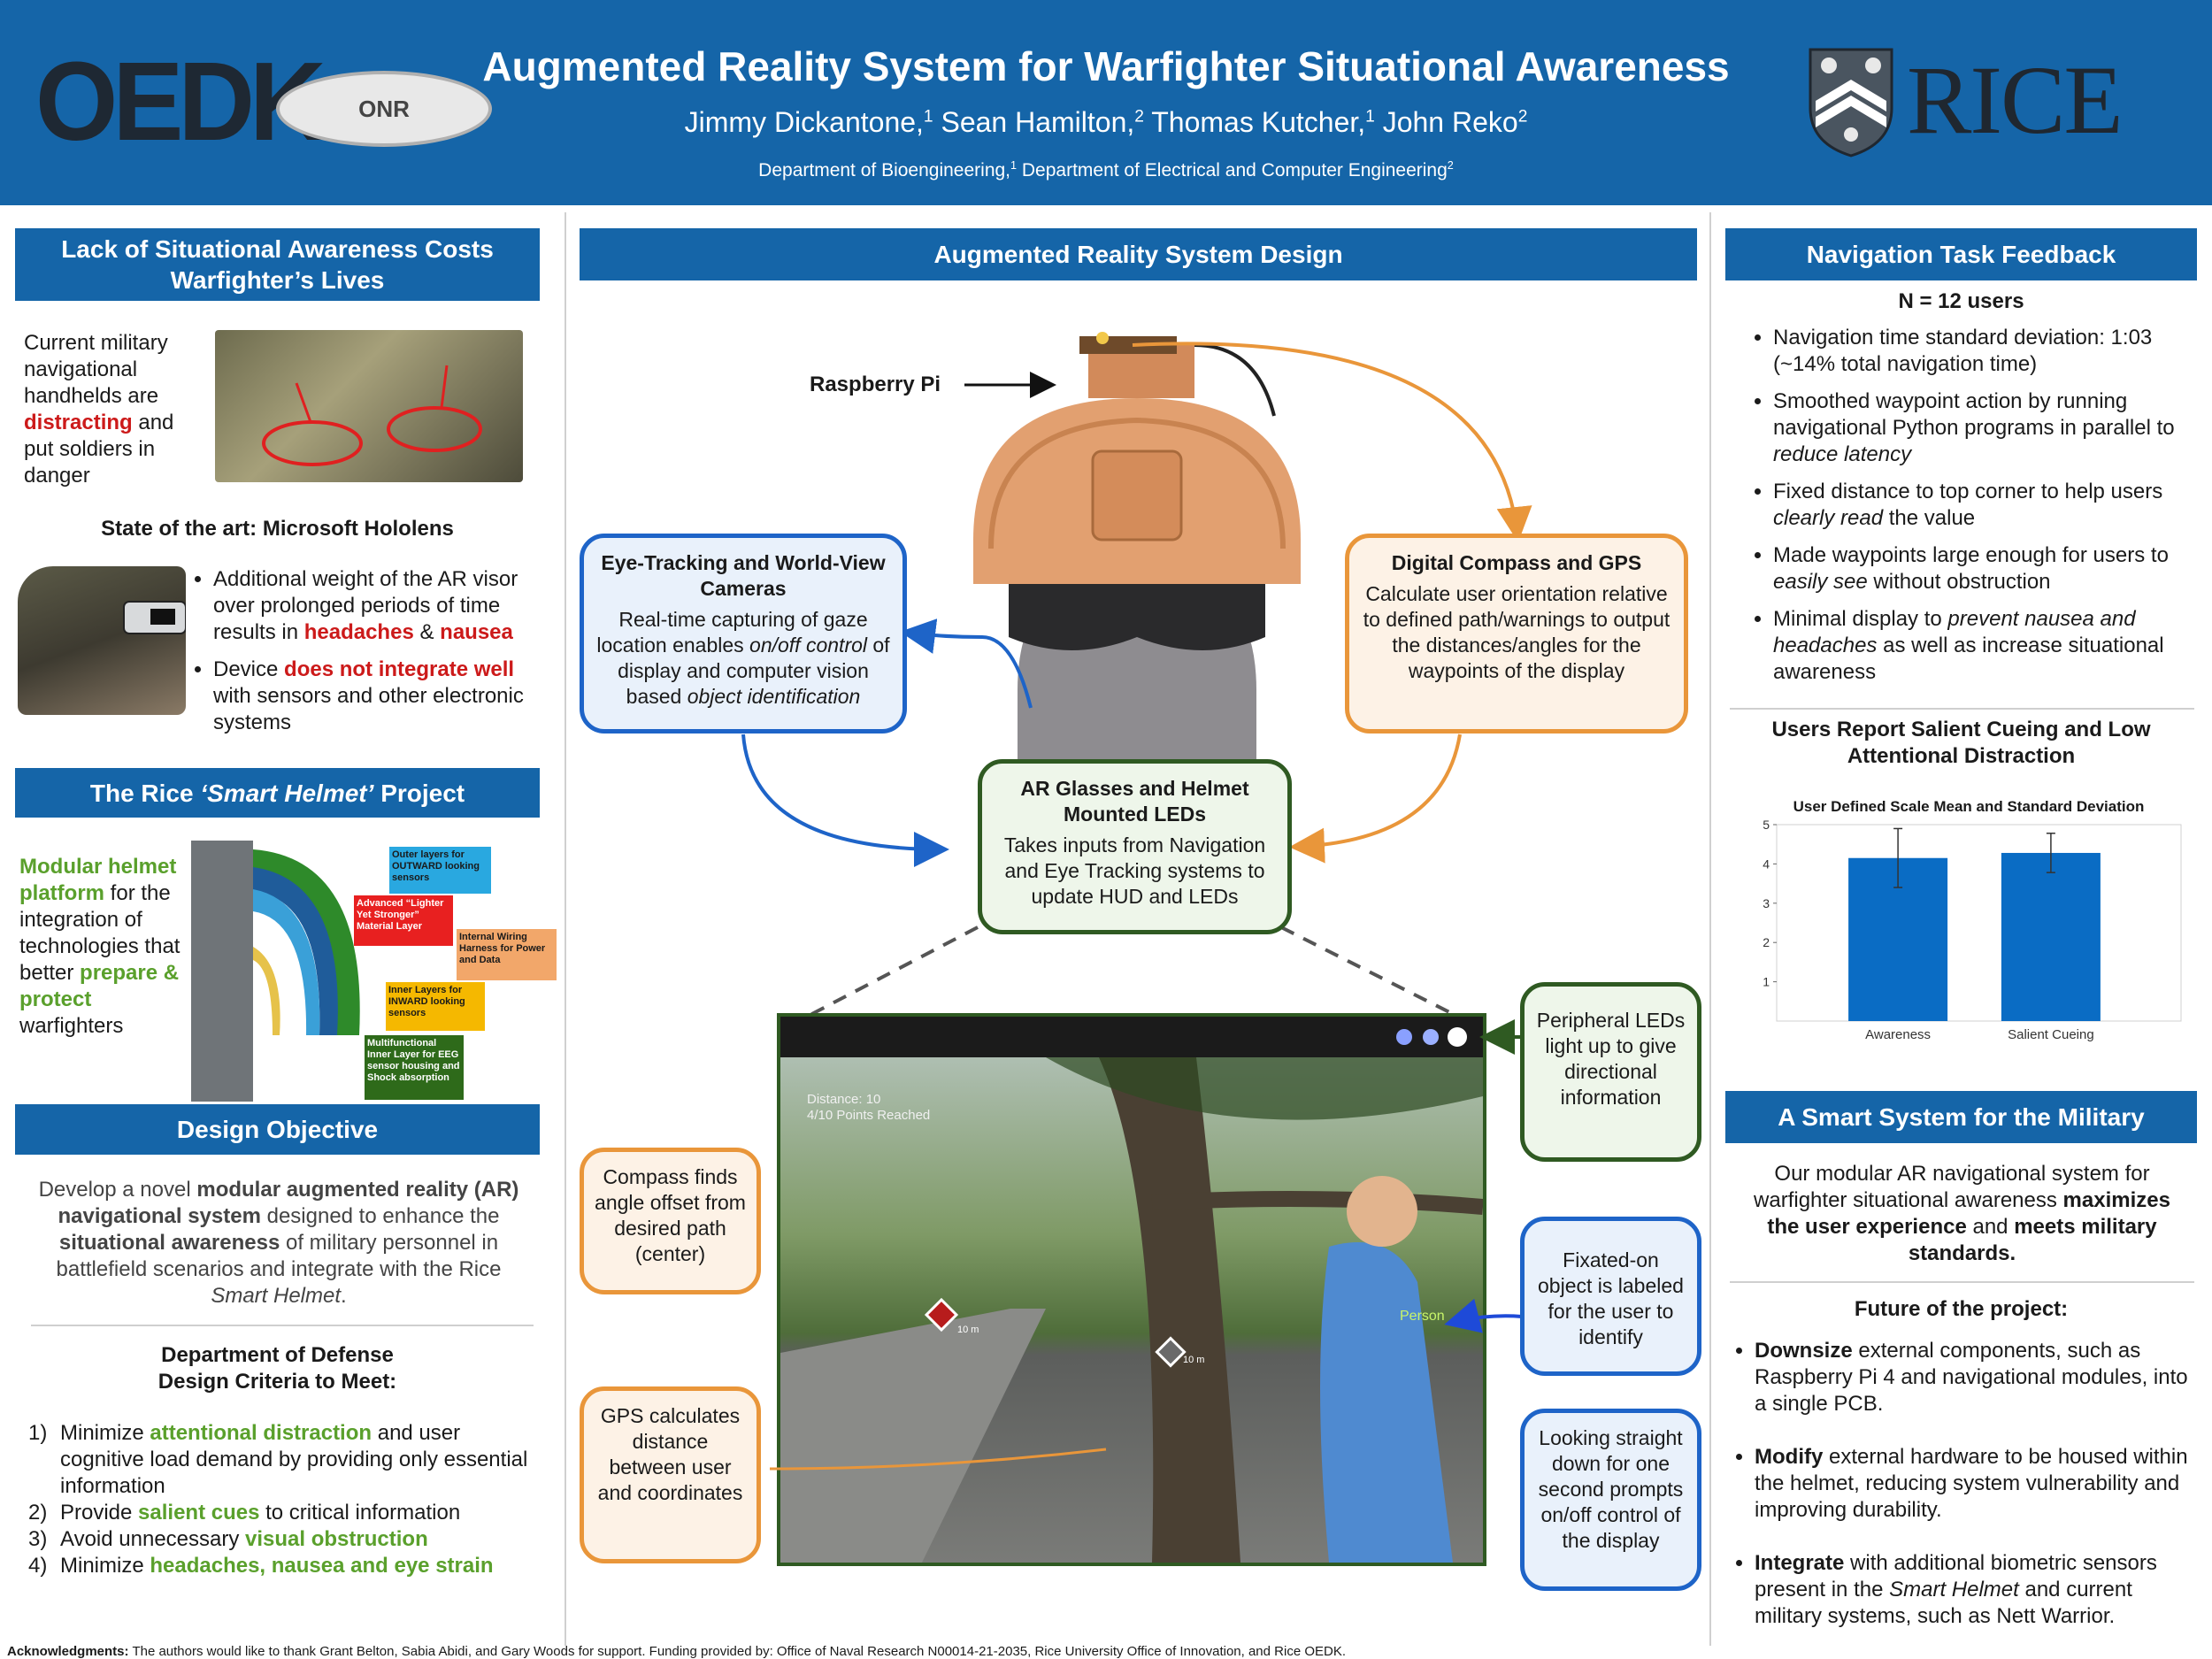 The height and width of the screenshot is (1659, 2212). What do you see at coordinates (1961, 301) in the screenshot?
I see `n-users: N = 12 users` at bounding box center [1961, 301].